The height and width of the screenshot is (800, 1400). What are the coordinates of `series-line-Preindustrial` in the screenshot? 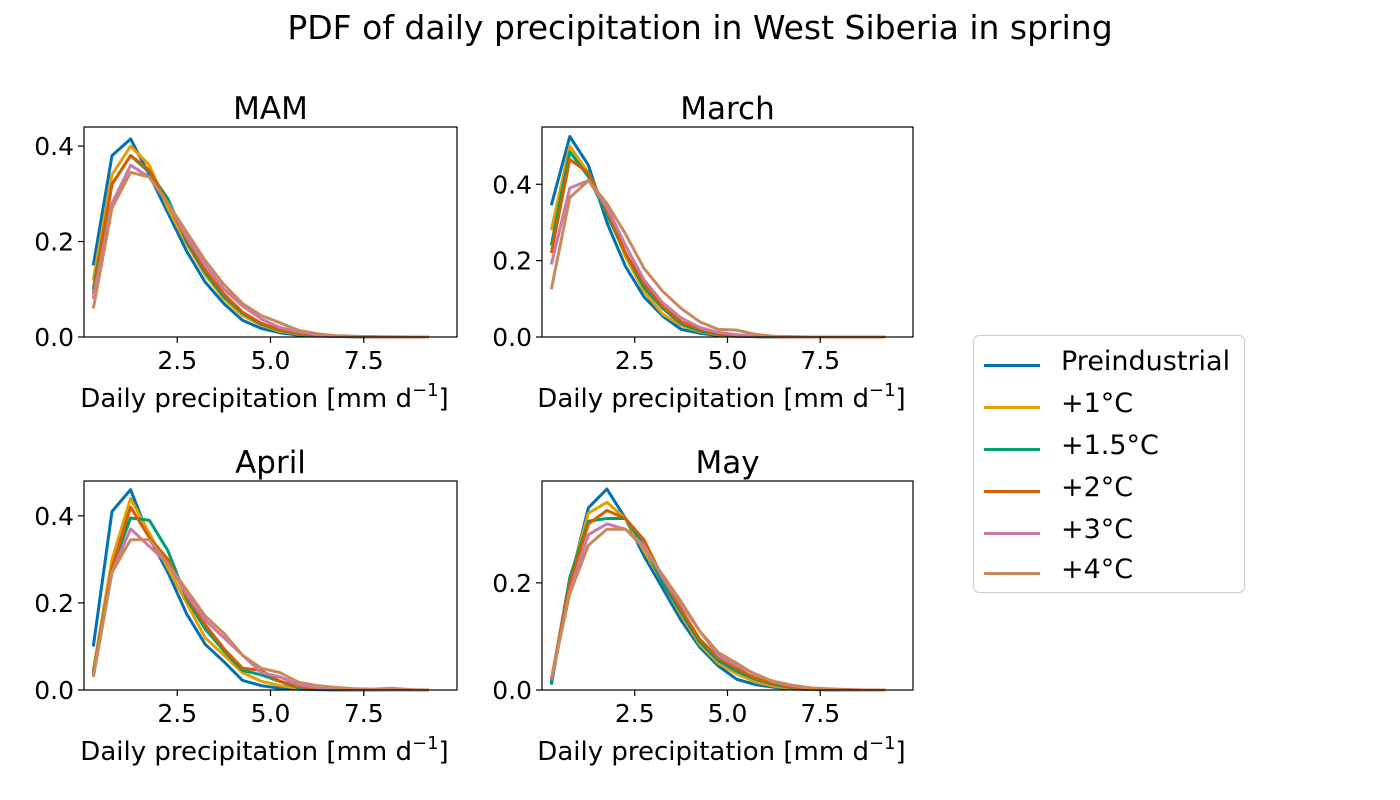 It's located at (717, 237).